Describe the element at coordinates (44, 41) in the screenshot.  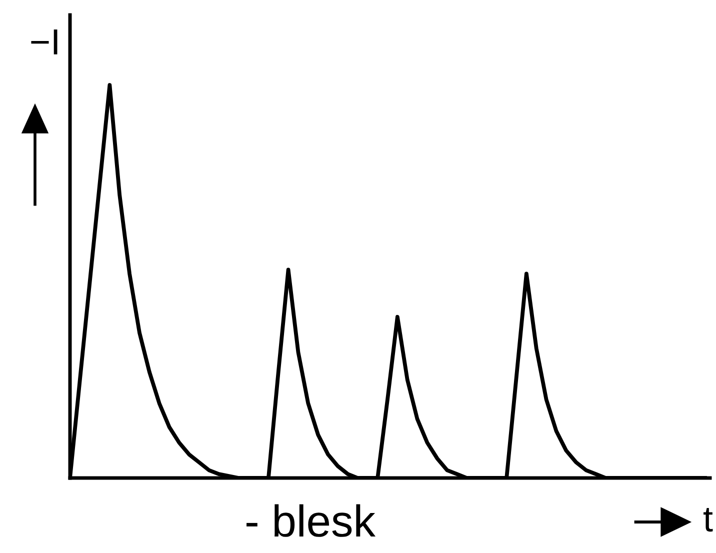
I see `y-axis-title: −I` at that location.